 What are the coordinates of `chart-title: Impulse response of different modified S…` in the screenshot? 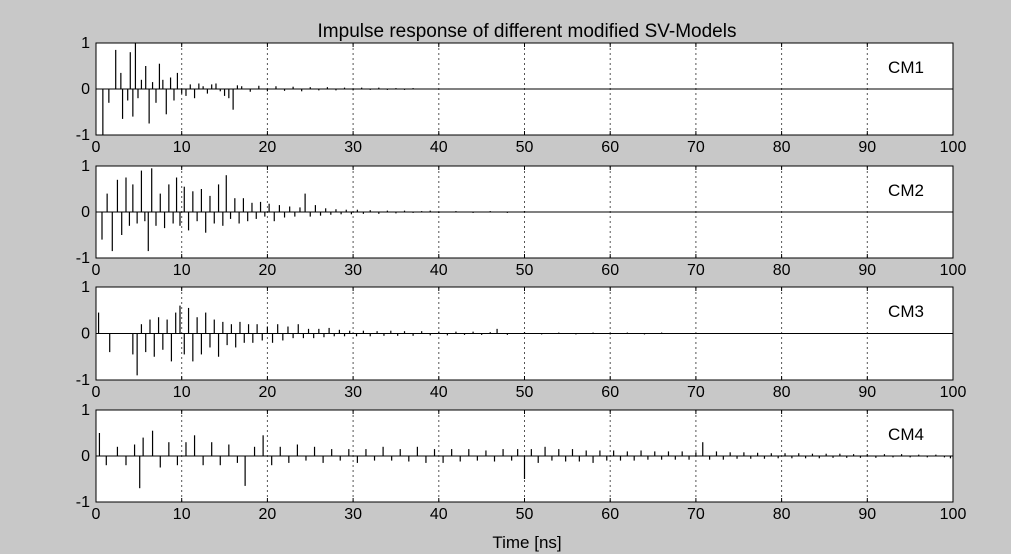 It's located at (527, 31).